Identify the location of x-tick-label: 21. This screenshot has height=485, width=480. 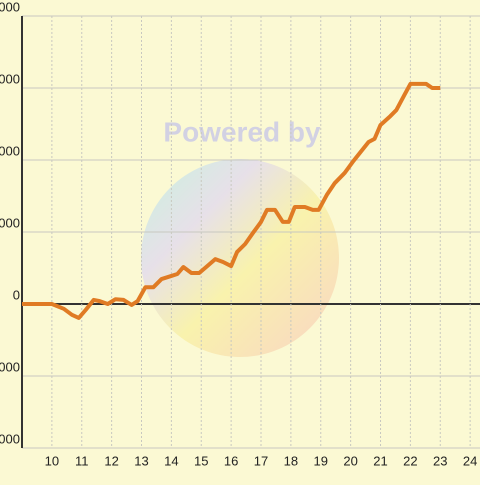
(380, 460).